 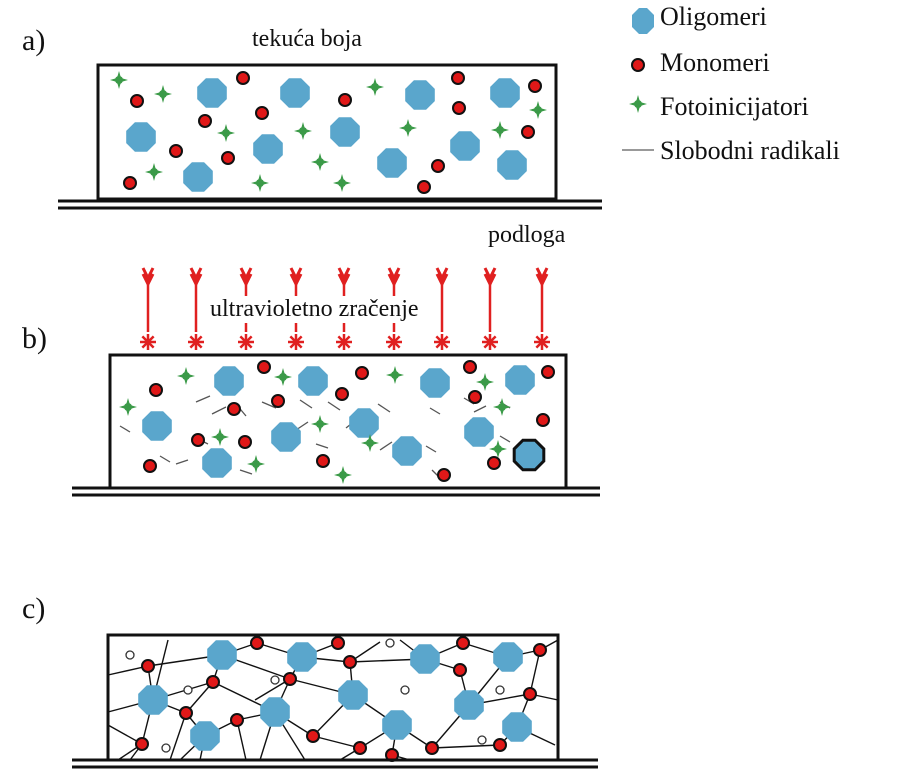 What do you see at coordinates (529, 455) in the screenshot?
I see `oligomer-highlighted` at bounding box center [529, 455].